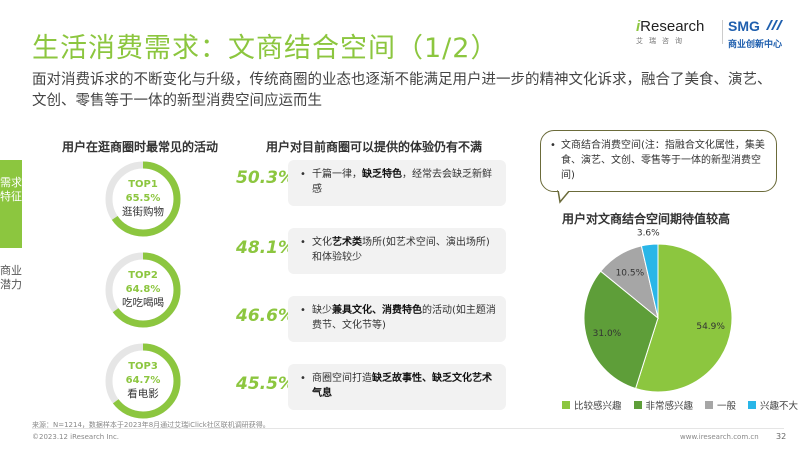 The width and height of the screenshot is (800, 450). I want to click on activity-donut: TOP2 64.8% 吃吃喝喝, so click(143, 290).